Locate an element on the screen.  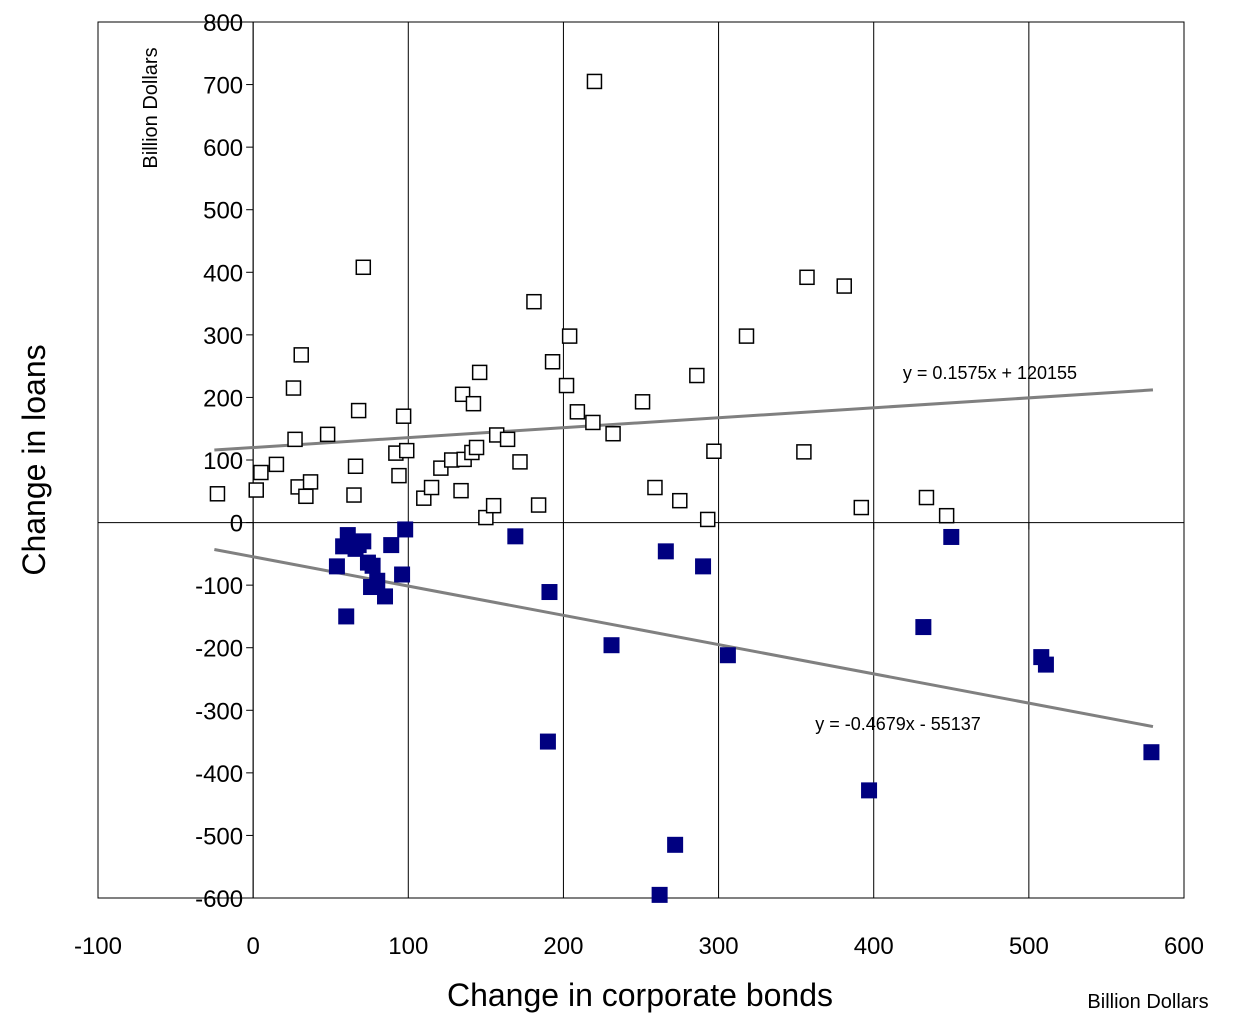
y-tick-label: -300 is located at coordinates (219, 711).